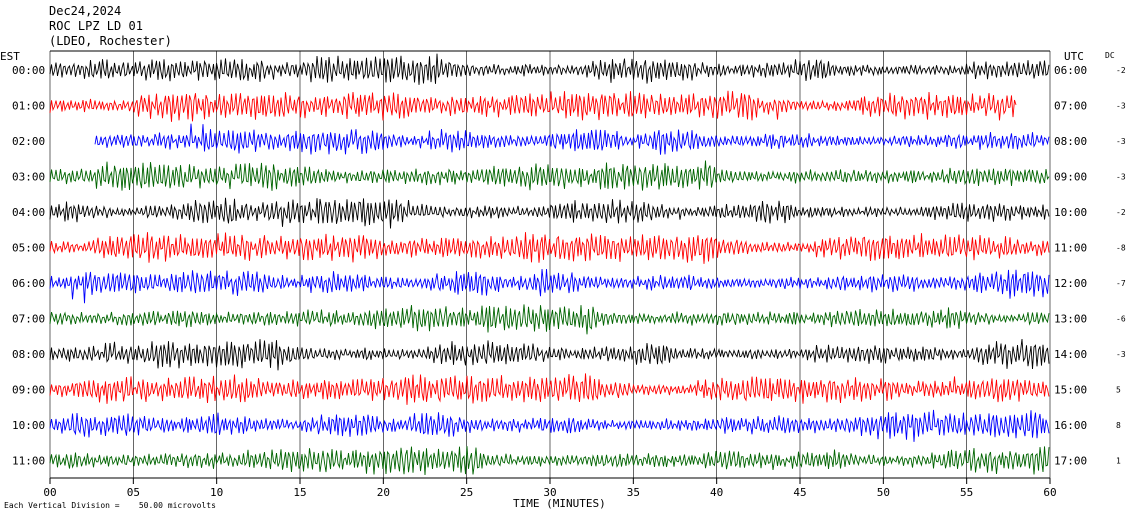 This screenshot has width=1130, height=519. I want to click on est-time-label: 07:00, so click(28, 319).